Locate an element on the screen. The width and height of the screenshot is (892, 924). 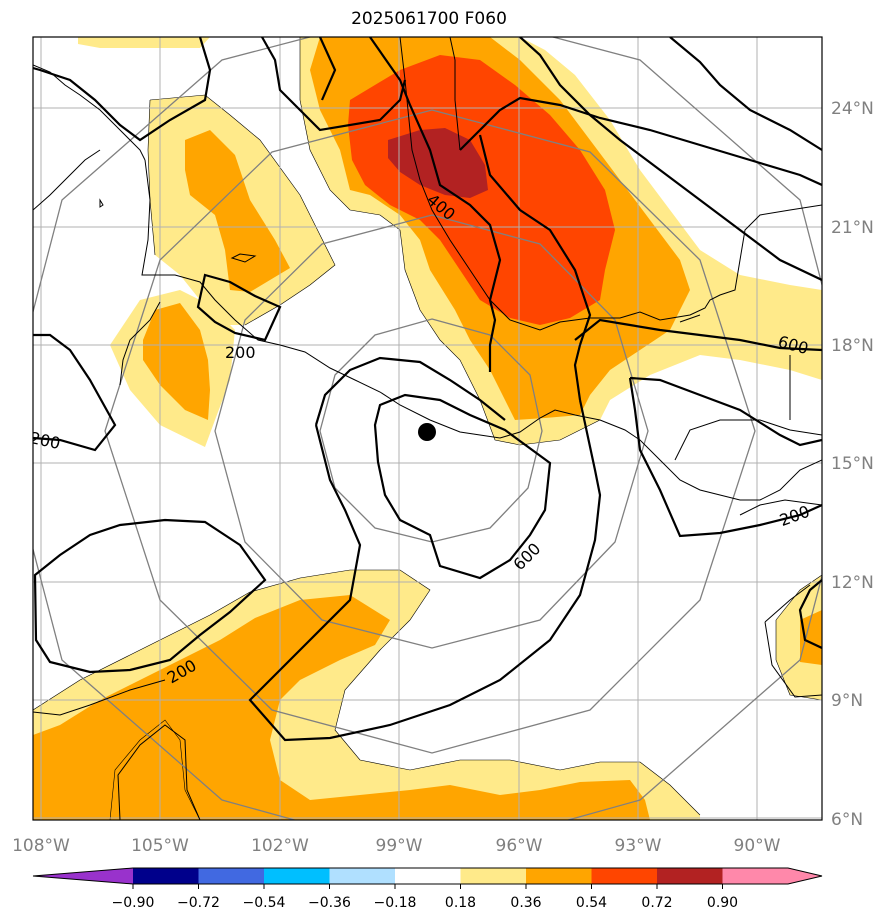
lon-tick-label: 102°W is located at coordinates (280, 846).